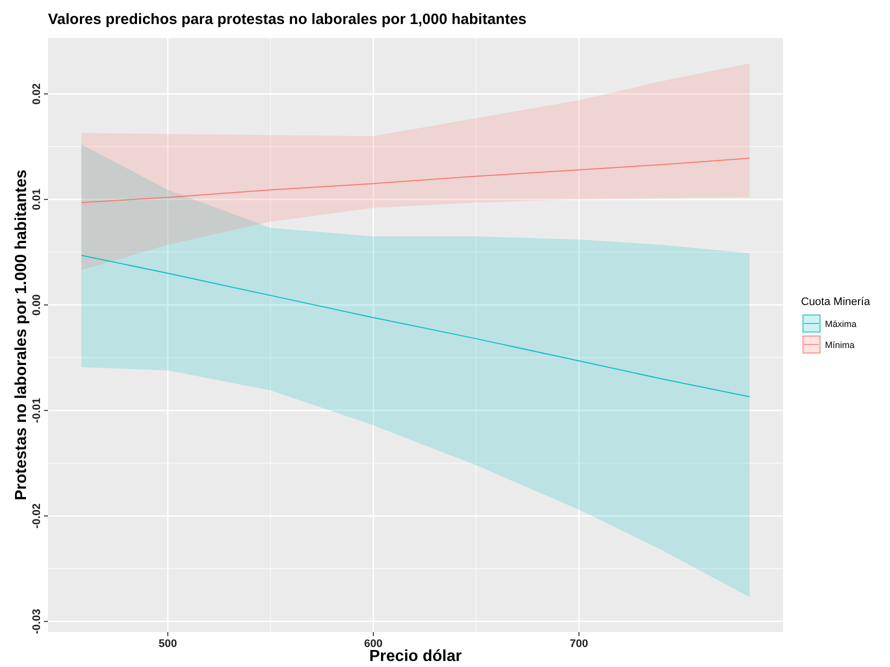  Describe the element at coordinates (415, 656) in the screenshot. I see `x-axis-title: Precio dólar` at that location.